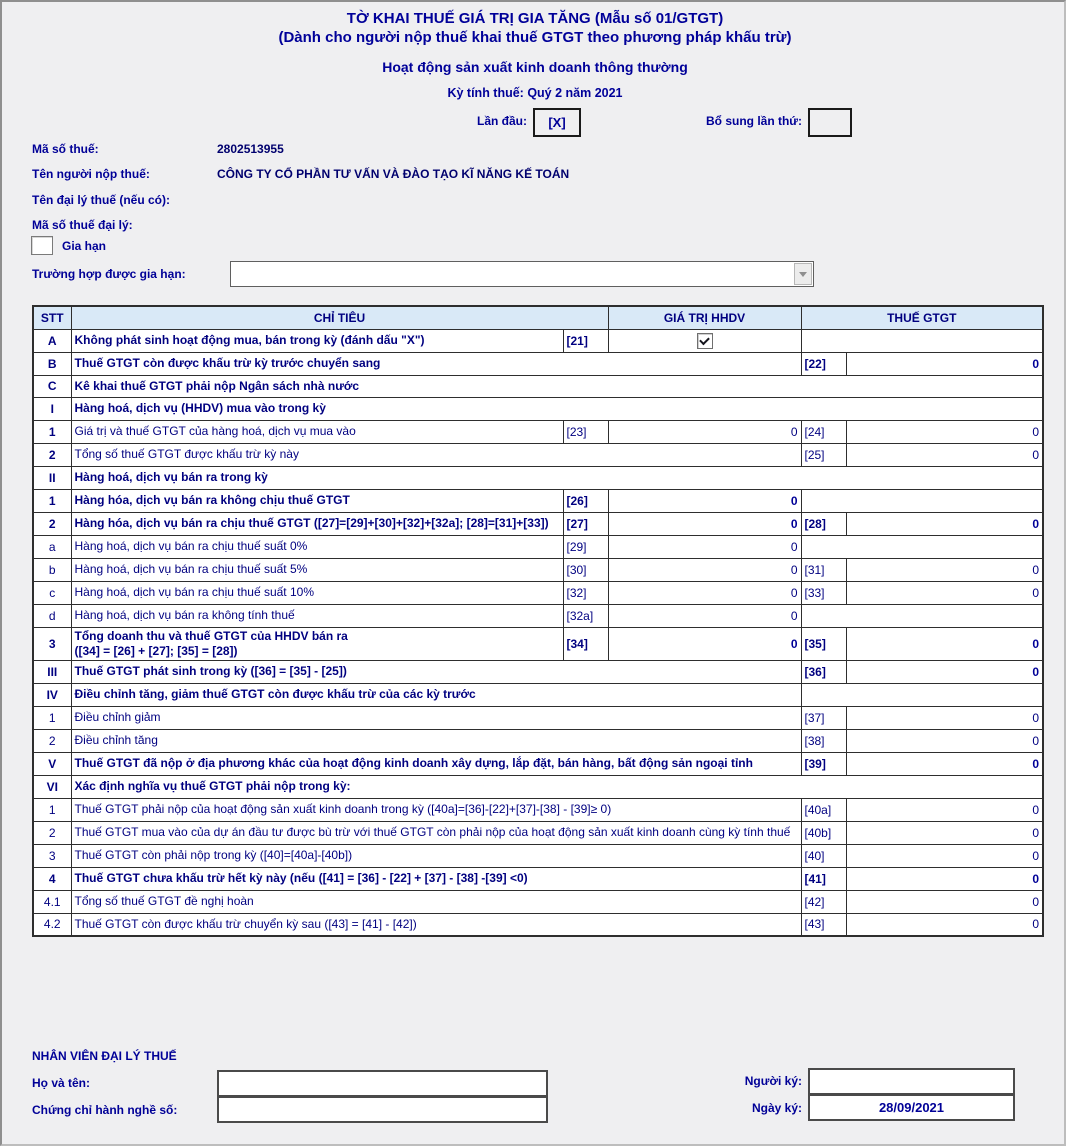 The image size is (1066, 1146). What do you see at coordinates (61, 1083) in the screenshot?
I see `fullname-label: Họ và tên:` at bounding box center [61, 1083].